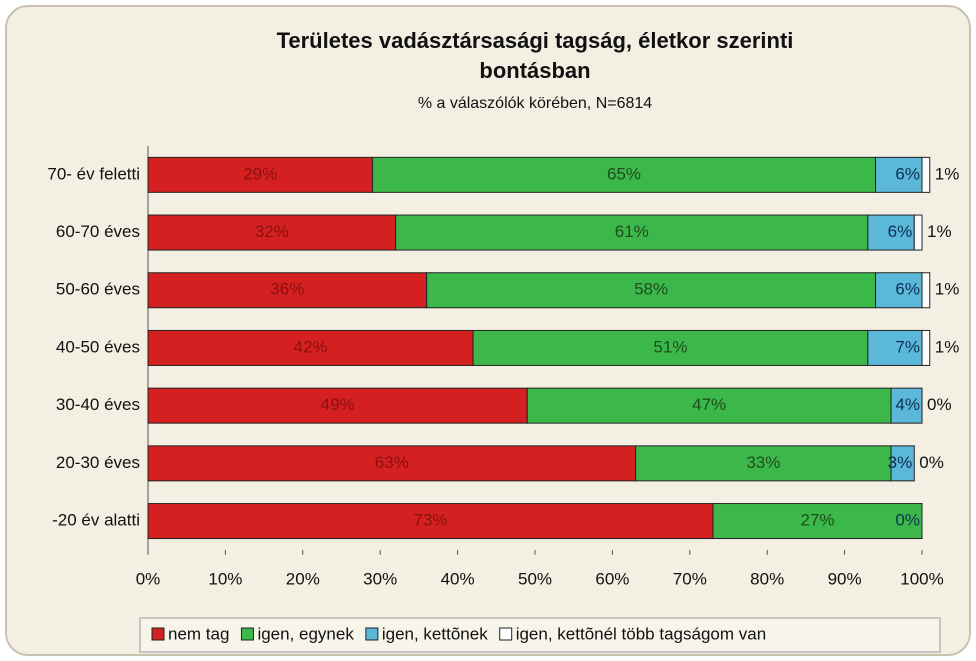 The image size is (976, 661). What do you see at coordinates (98, 404) in the screenshot?
I see `y-tick-label: 30-40 éves` at bounding box center [98, 404].